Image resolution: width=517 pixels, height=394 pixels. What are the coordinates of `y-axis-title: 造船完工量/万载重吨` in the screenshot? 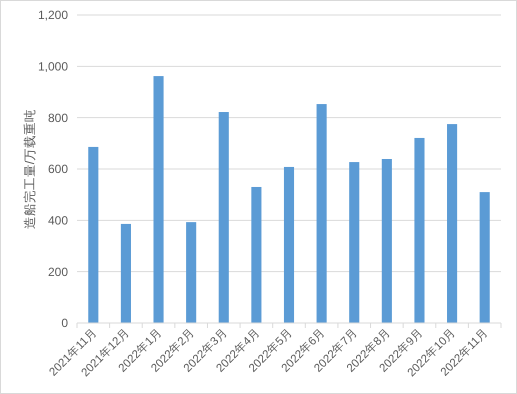 It's located at (29, 169).